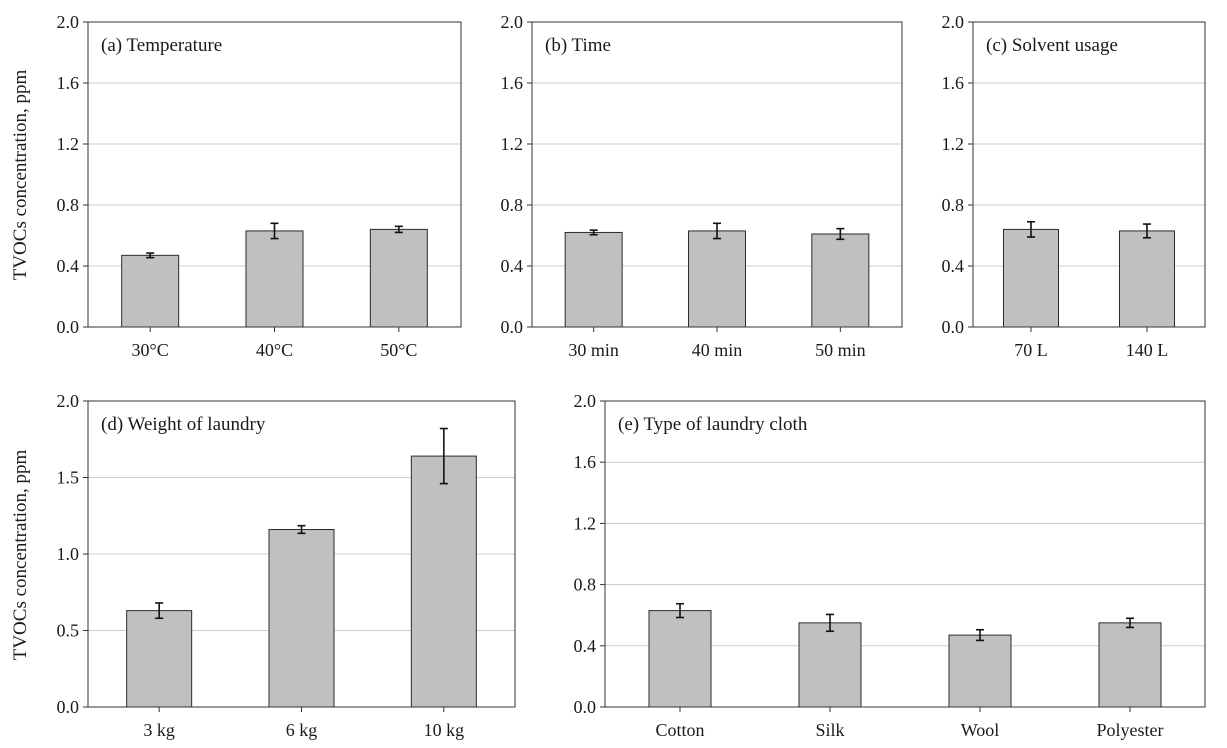  Describe the element at coordinates (1130, 730) in the screenshot. I see `x-tick-label: Polyester` at that location.